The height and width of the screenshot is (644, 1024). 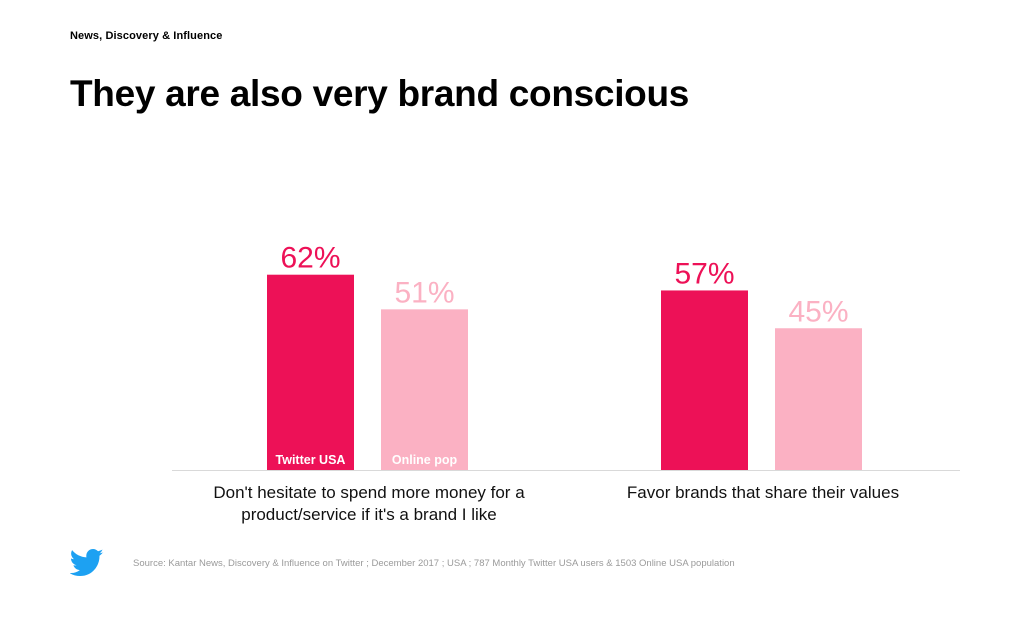 I want to click on data-label-0-0: 62%, so click(x=310, y=258).